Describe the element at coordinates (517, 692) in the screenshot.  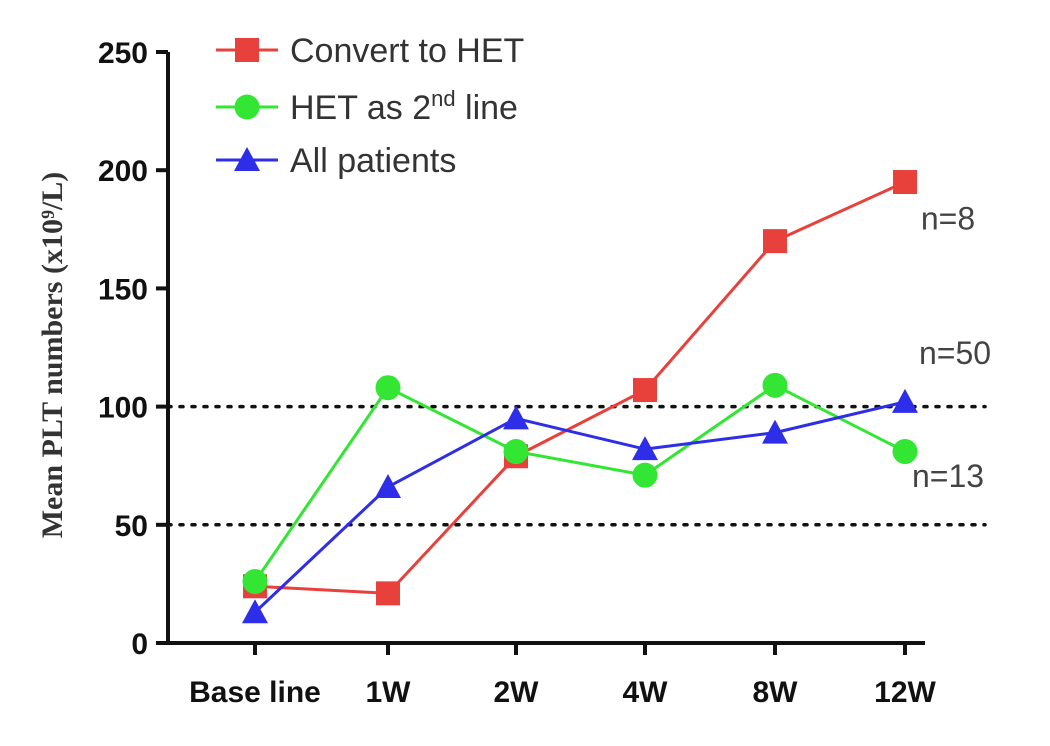
I see `x-tick-label-2: 2W` at that location.